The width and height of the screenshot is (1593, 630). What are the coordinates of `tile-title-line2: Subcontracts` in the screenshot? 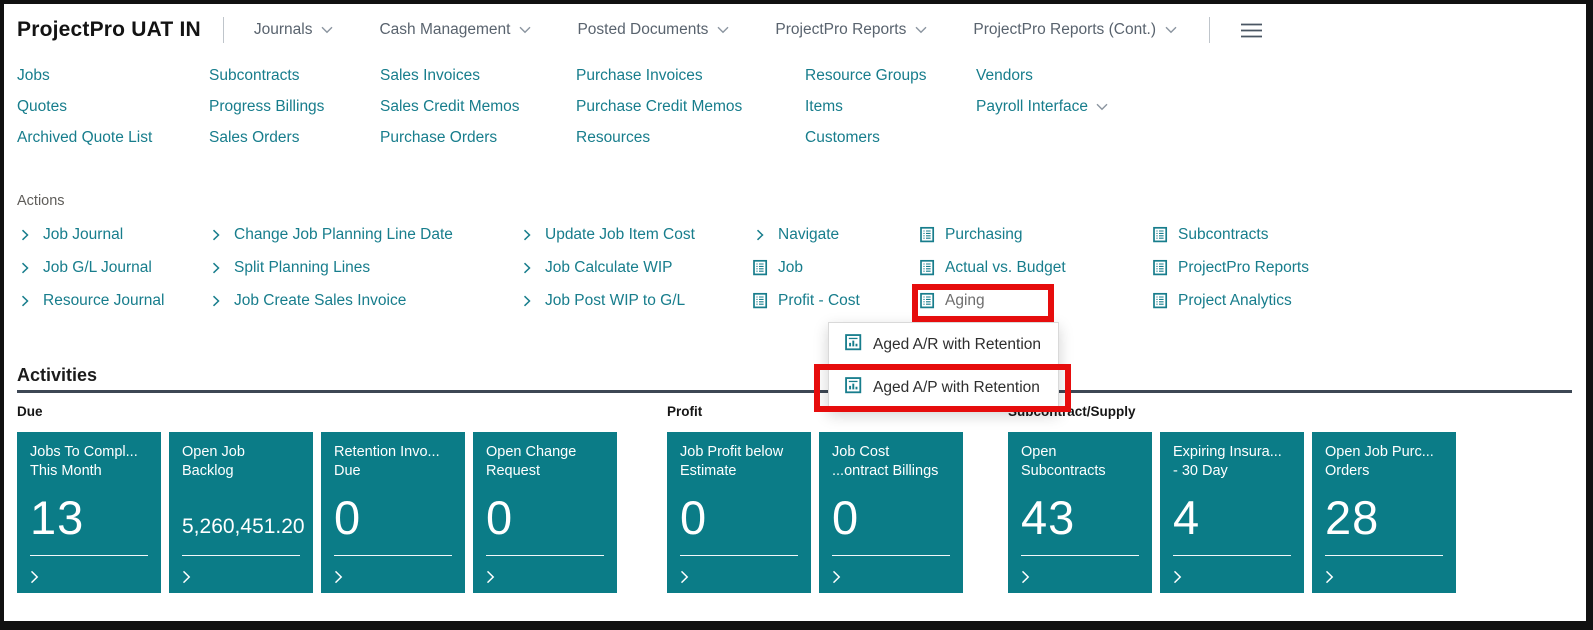 It's located at (1063, 470).